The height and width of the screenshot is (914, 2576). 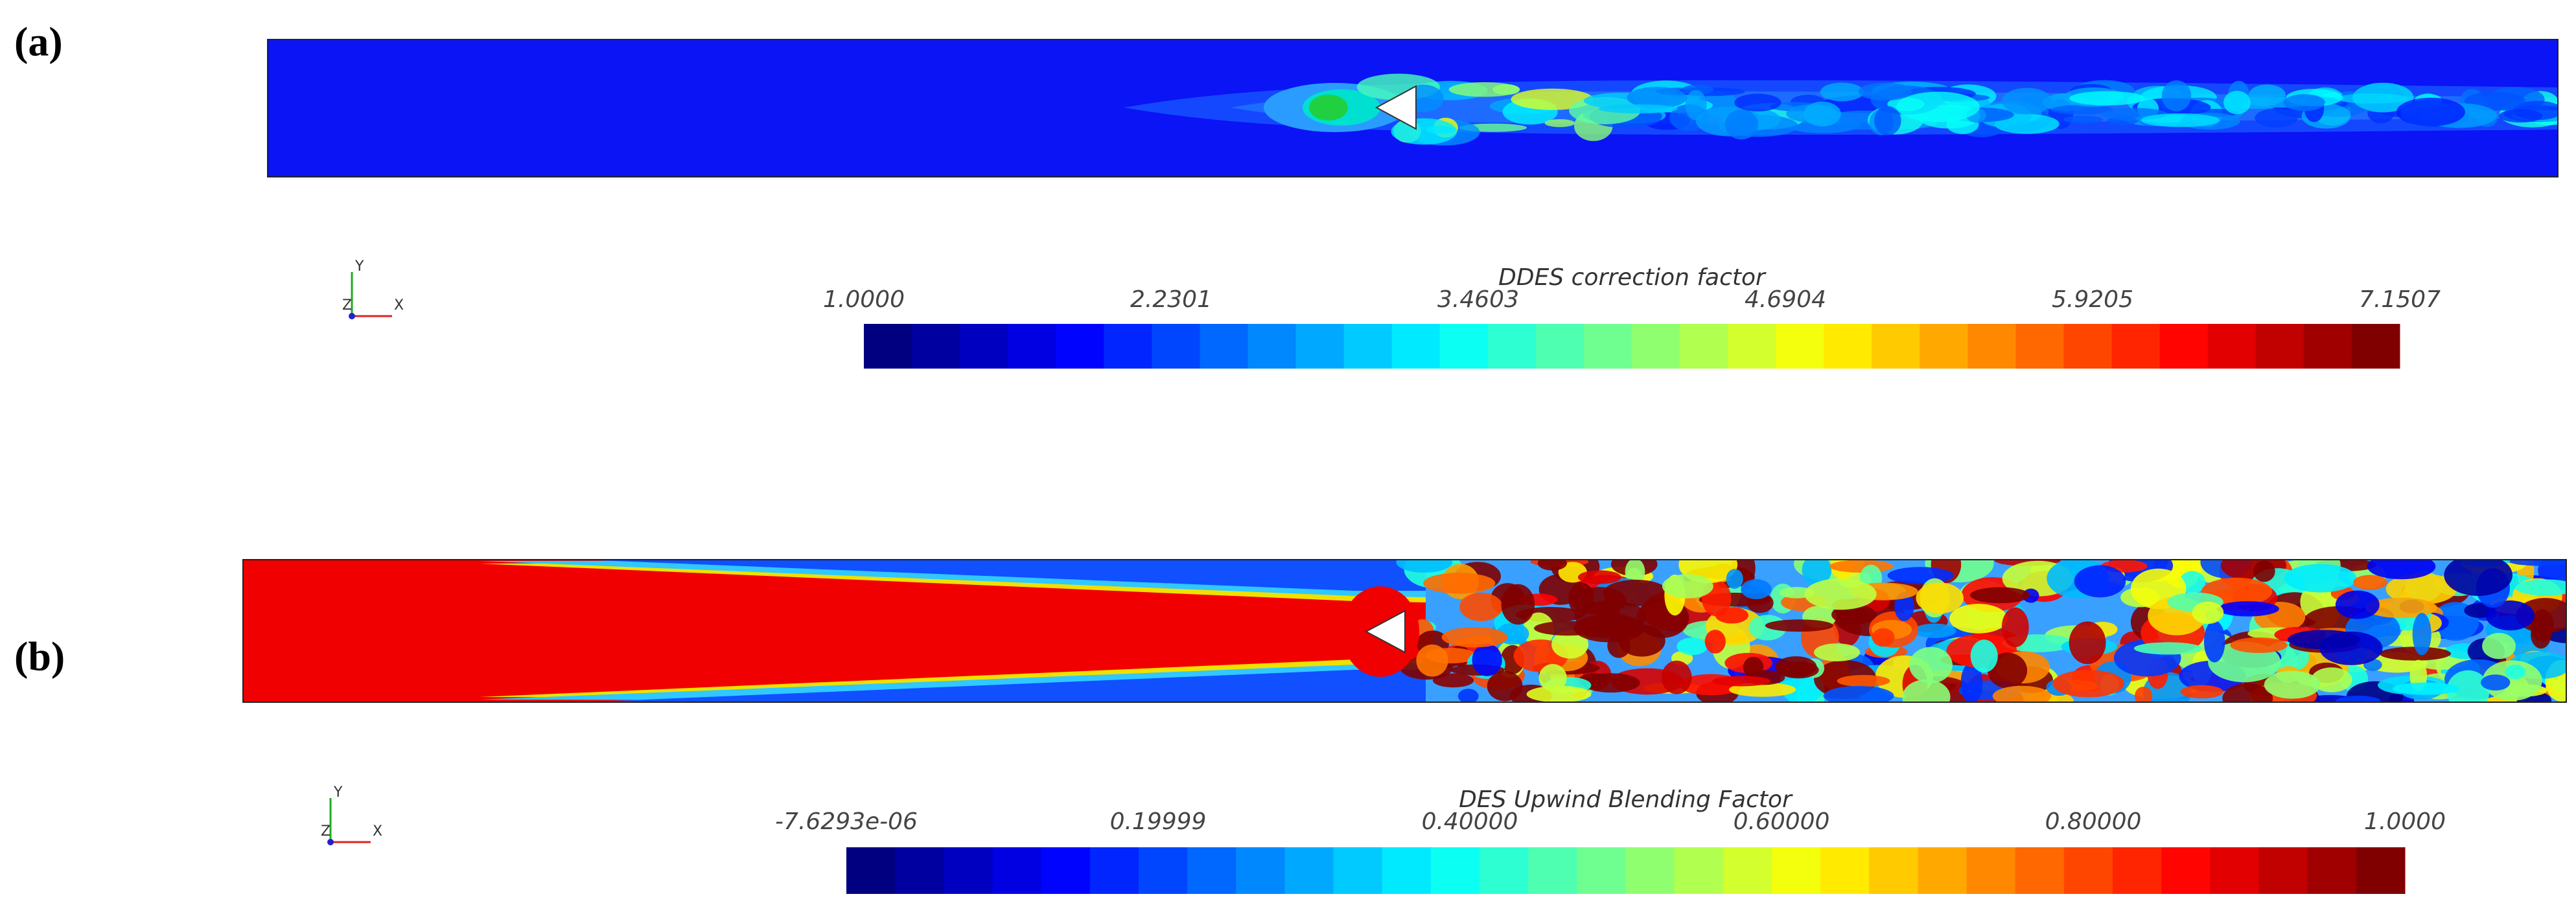 What do you see at coordinates (1785, 299) in the screenshot?
I see `colorbar-tick-label: 4.6904` at bounding box center [1785, 299].